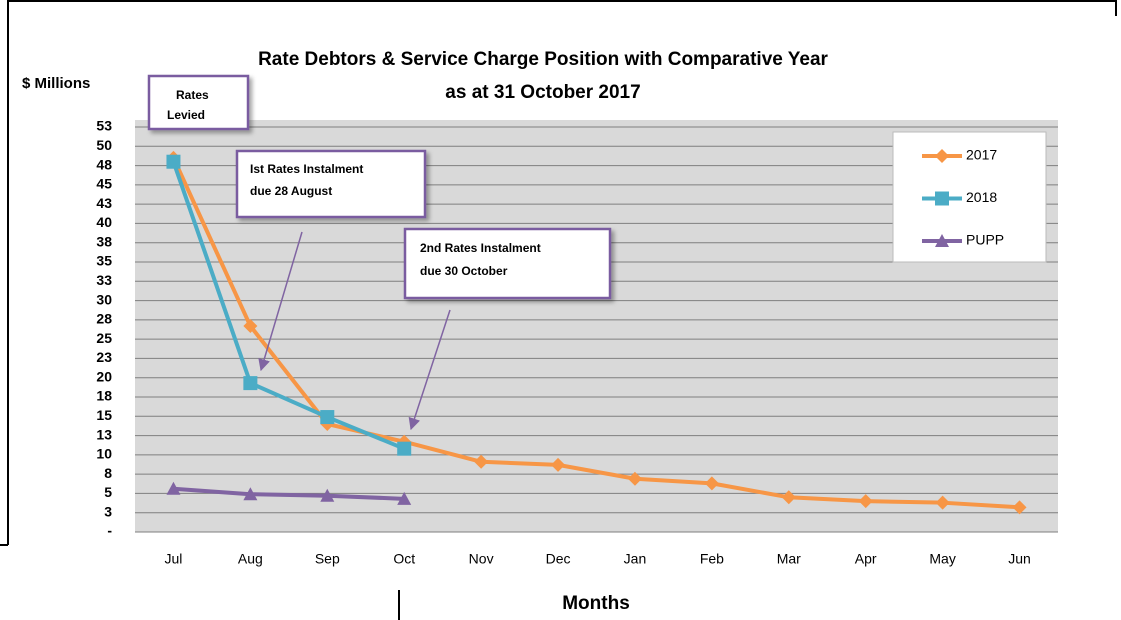 The height and width of the screenshot is (620, 1121). I want to click on y-tick-label: 45, so click(104, 184).